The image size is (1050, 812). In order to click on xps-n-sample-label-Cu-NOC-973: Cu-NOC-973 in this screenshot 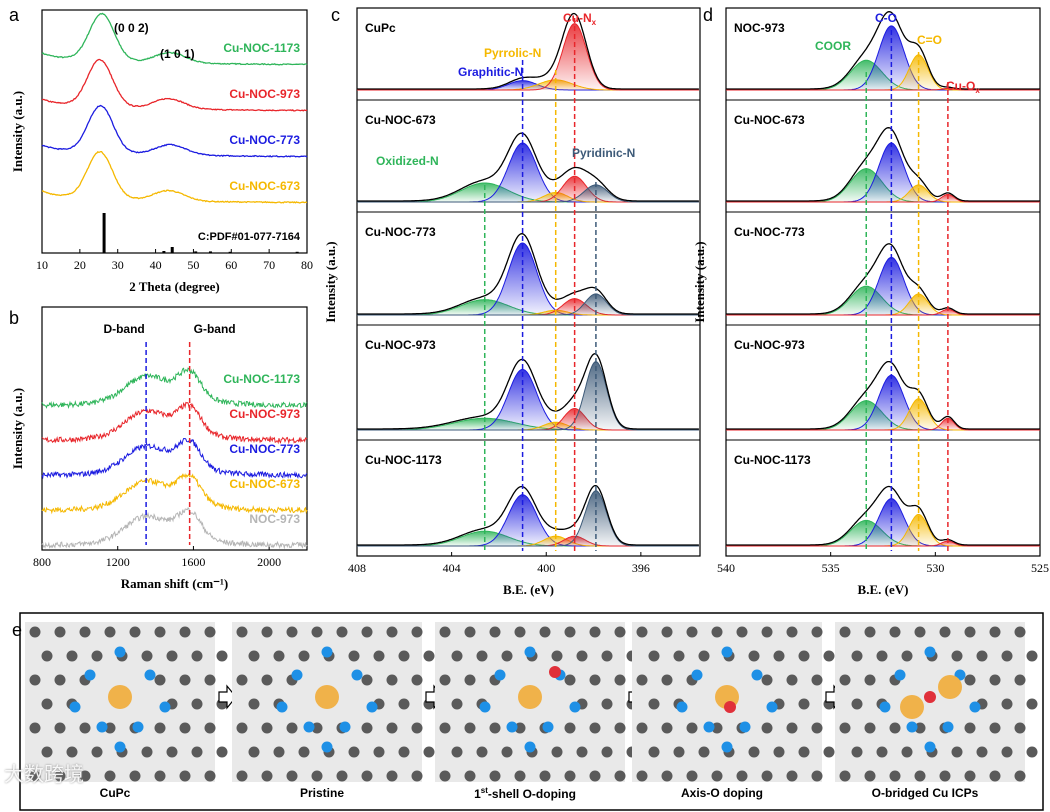, I will do `click(400, 345)`.